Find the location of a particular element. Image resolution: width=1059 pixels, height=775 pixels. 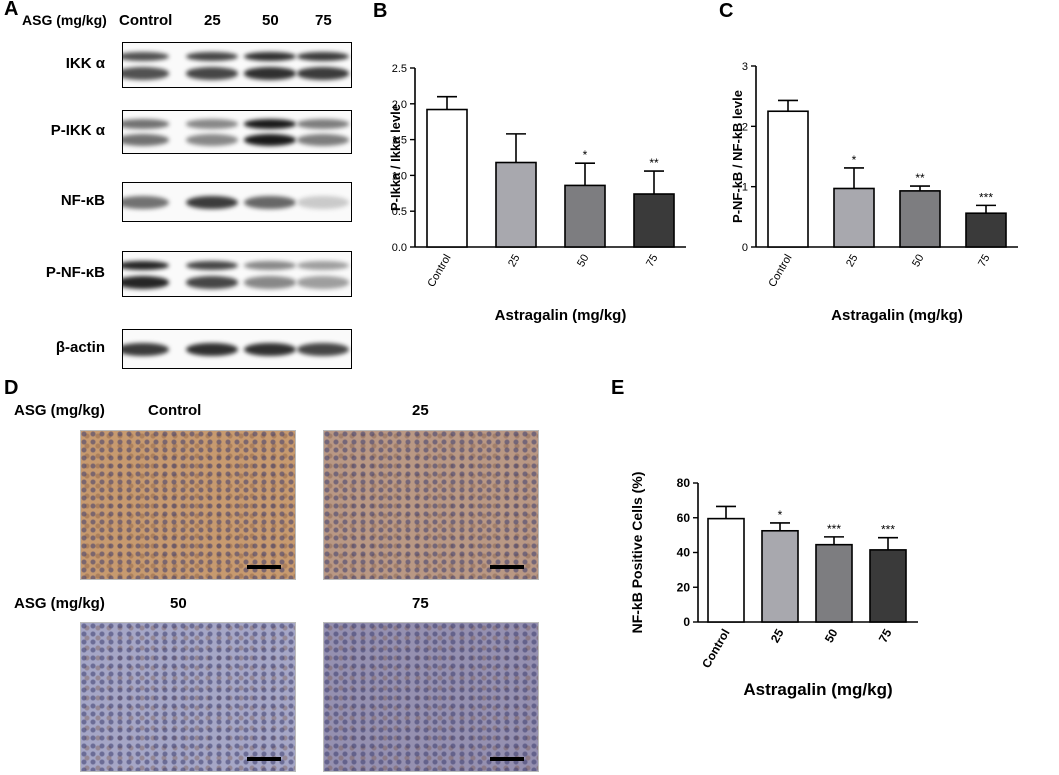

y-tick-label: 3 is located at coordinates (745, 67).